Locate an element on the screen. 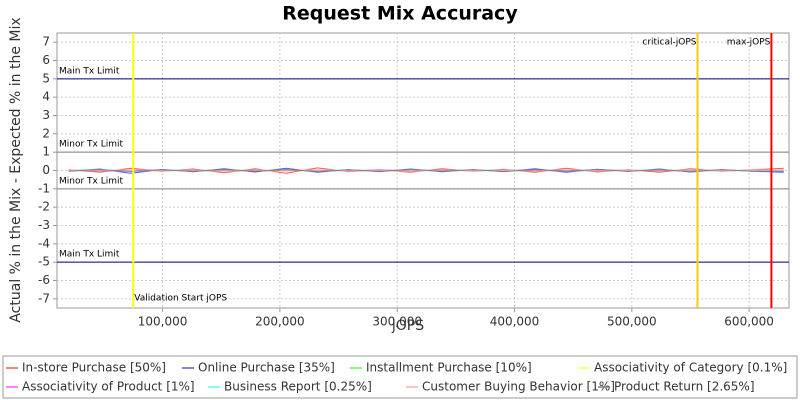 The width and height of the screenshot is (800, 400). y-tick-label: 2 is located at coordinates (46, 133).